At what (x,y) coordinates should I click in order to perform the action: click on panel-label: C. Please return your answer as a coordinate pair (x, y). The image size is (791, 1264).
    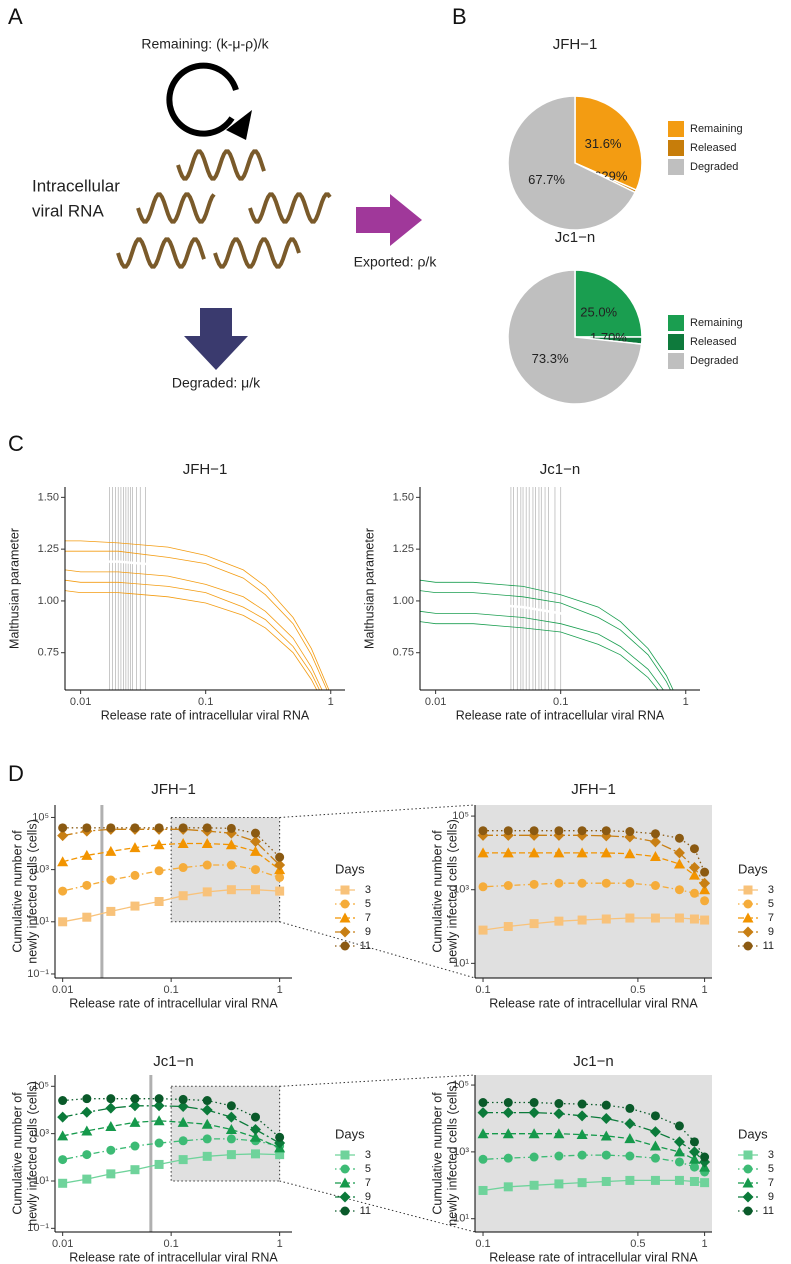
    Looking at the image, I should click on (16, 443).